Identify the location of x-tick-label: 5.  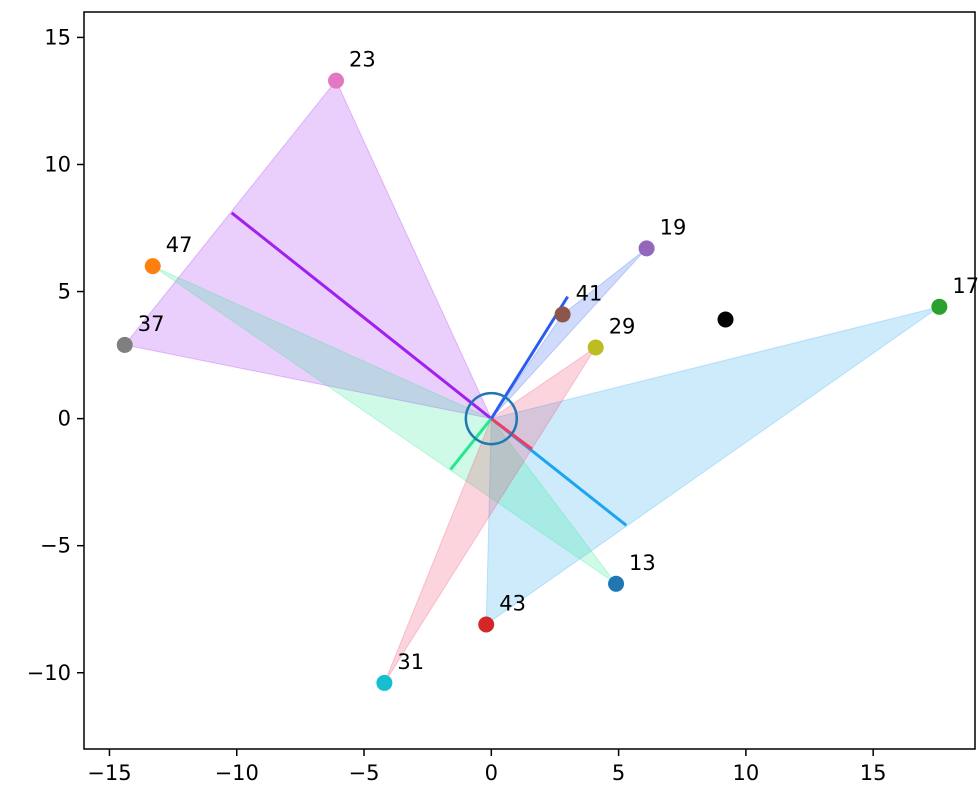
(618, 773).